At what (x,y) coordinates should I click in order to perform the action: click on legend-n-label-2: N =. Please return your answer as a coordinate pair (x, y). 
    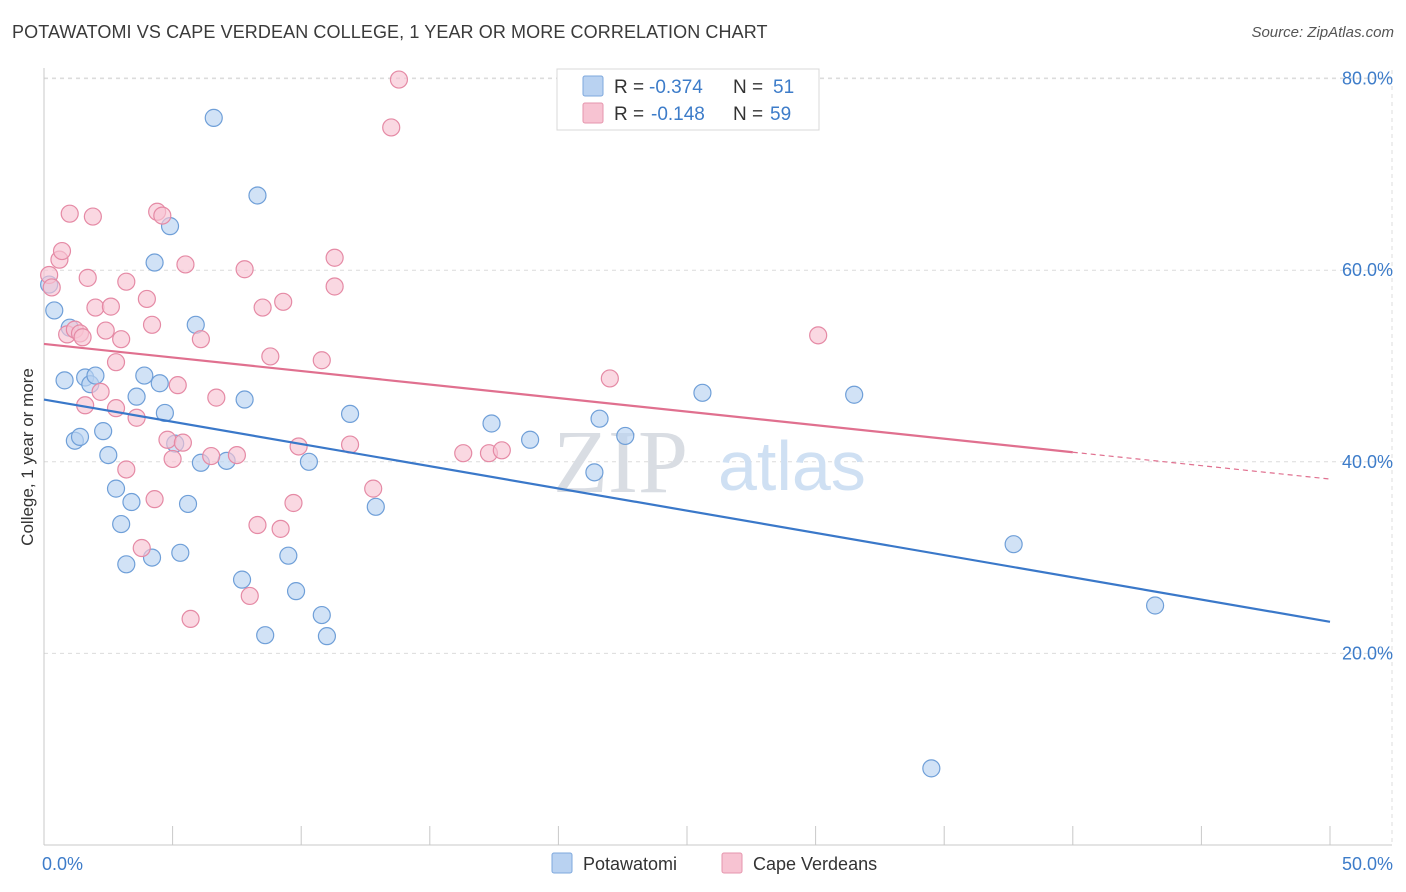
    Looking at the image, I should click on (748, 114).